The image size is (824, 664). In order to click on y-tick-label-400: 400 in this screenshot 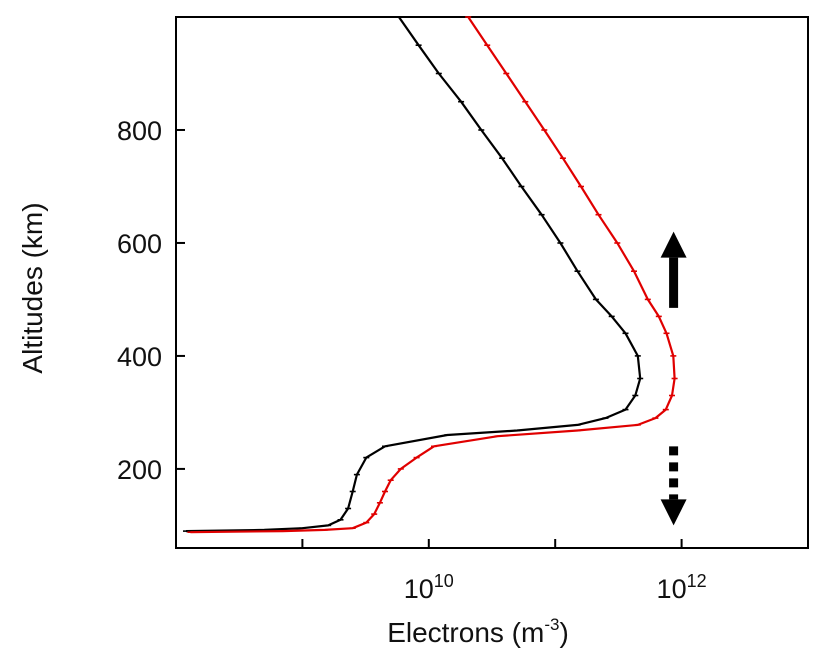, I will do `click(139, 357)`.